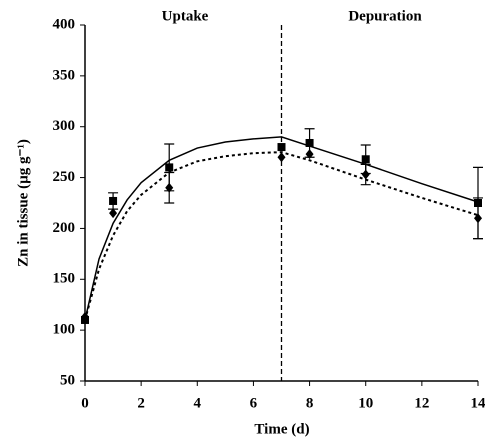 Image resolution: width=485 pixels, height=441 pixels. I want to click on phase-label: Uptake, so click(185, 16).